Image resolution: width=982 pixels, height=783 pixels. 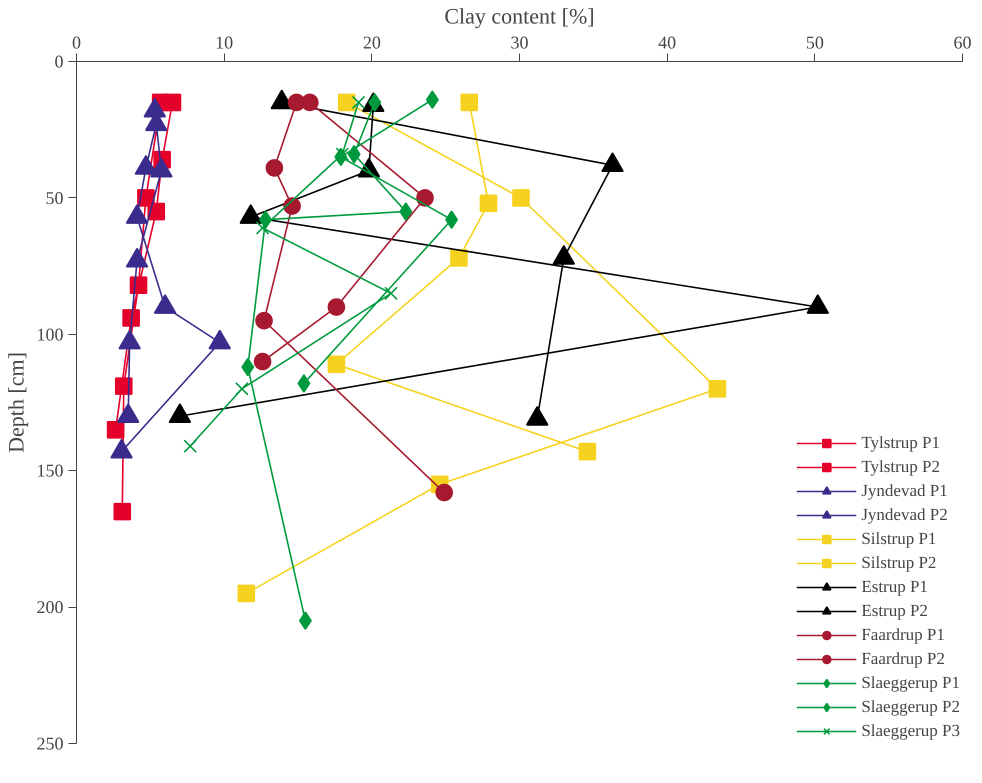 I want to click on y-tick-label: 250, so click(x=50, y=744).